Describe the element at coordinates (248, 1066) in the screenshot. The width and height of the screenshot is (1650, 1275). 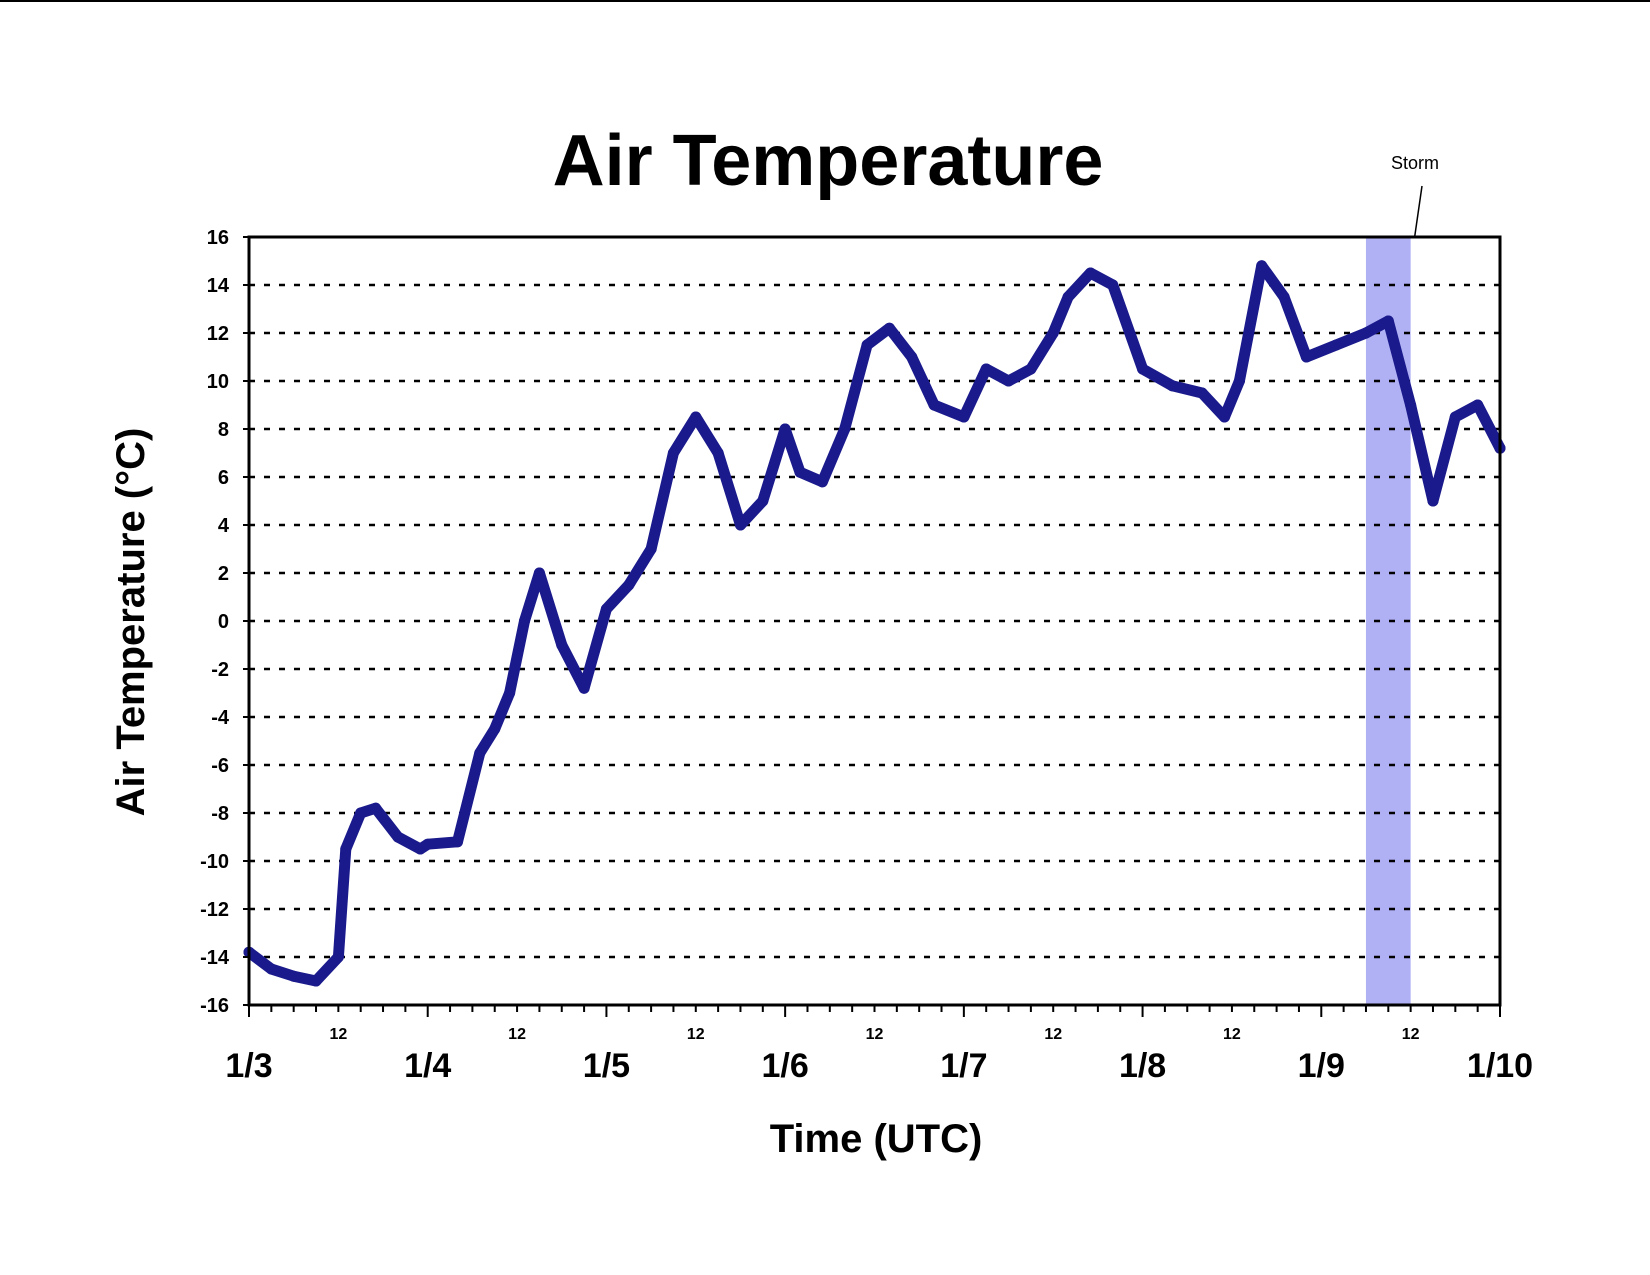
I see `x-tick-label: 1/3` at that location.